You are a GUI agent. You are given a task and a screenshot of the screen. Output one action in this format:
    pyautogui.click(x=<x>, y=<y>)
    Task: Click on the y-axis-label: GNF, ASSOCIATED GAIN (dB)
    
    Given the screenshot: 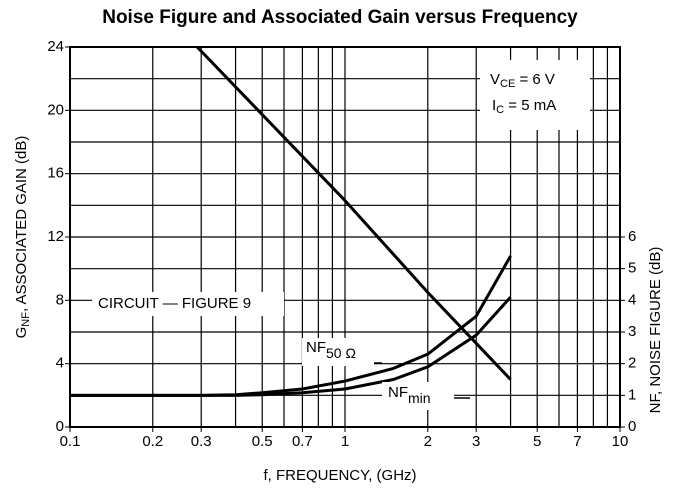 What is the action you would take?
    pyautogui.click(x=22, y=237)
    